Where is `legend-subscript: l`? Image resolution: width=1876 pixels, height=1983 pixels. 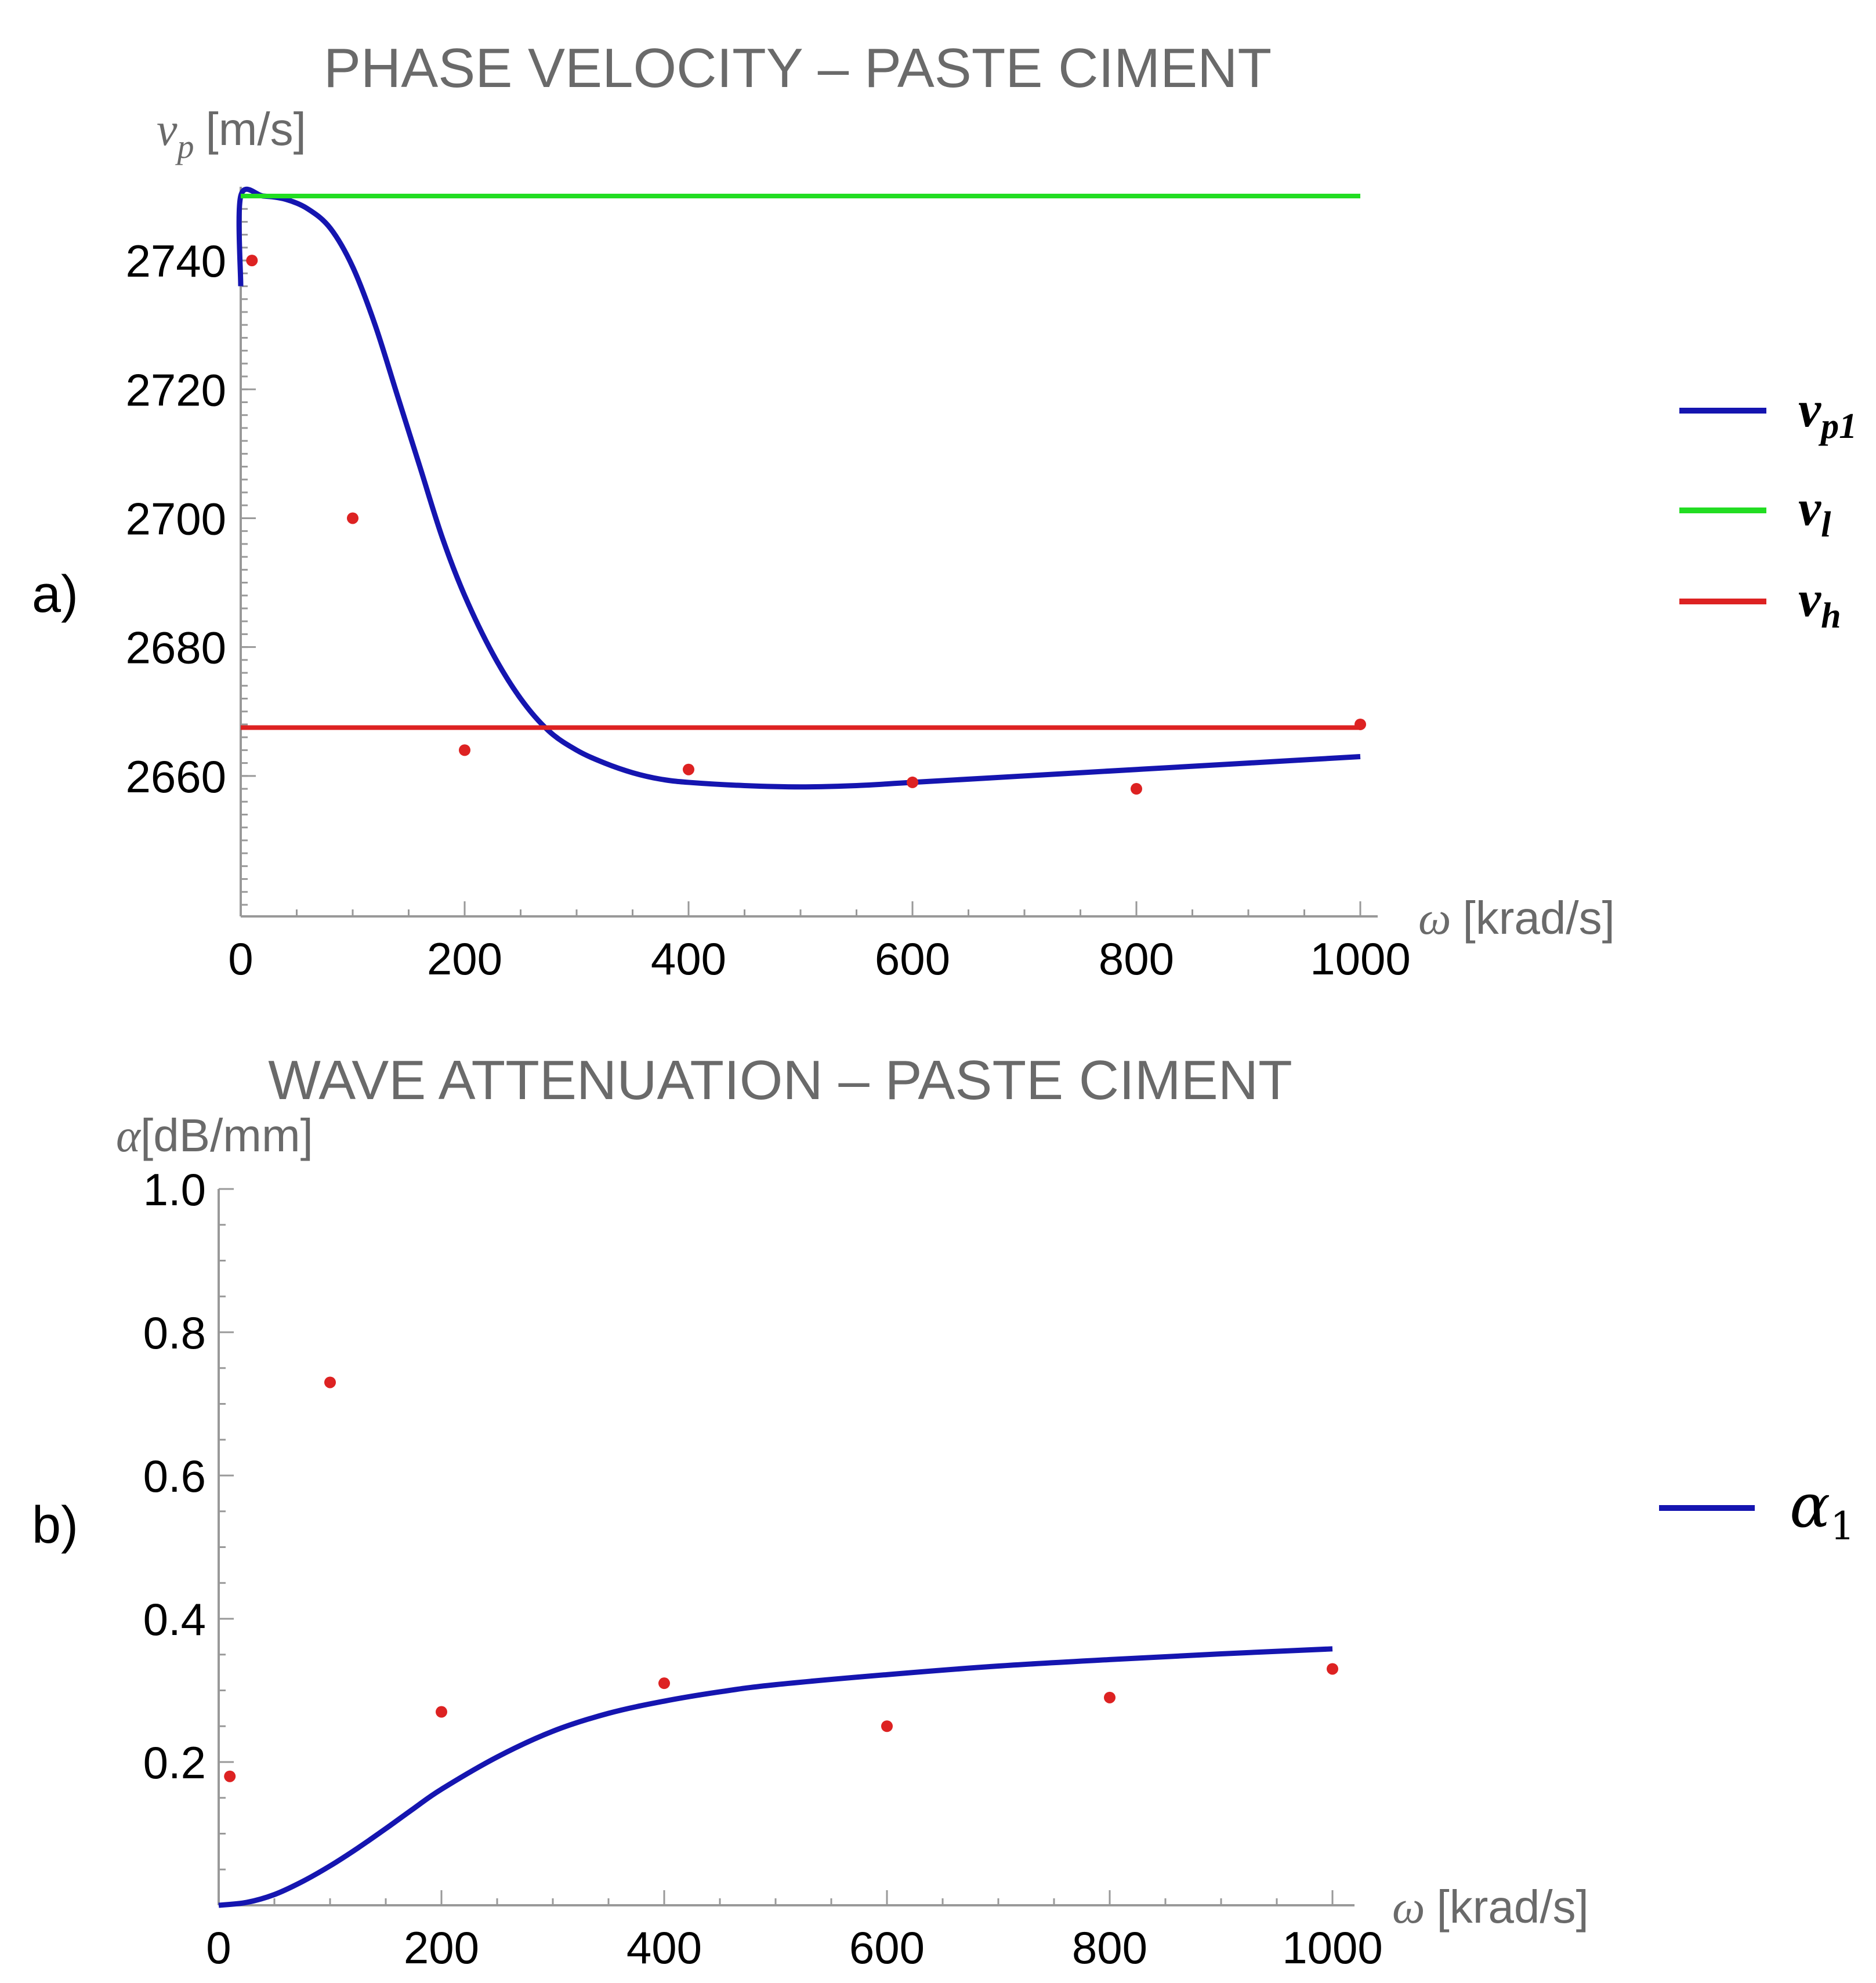
legend-subscript: l is located at coordinates (1826, 525).